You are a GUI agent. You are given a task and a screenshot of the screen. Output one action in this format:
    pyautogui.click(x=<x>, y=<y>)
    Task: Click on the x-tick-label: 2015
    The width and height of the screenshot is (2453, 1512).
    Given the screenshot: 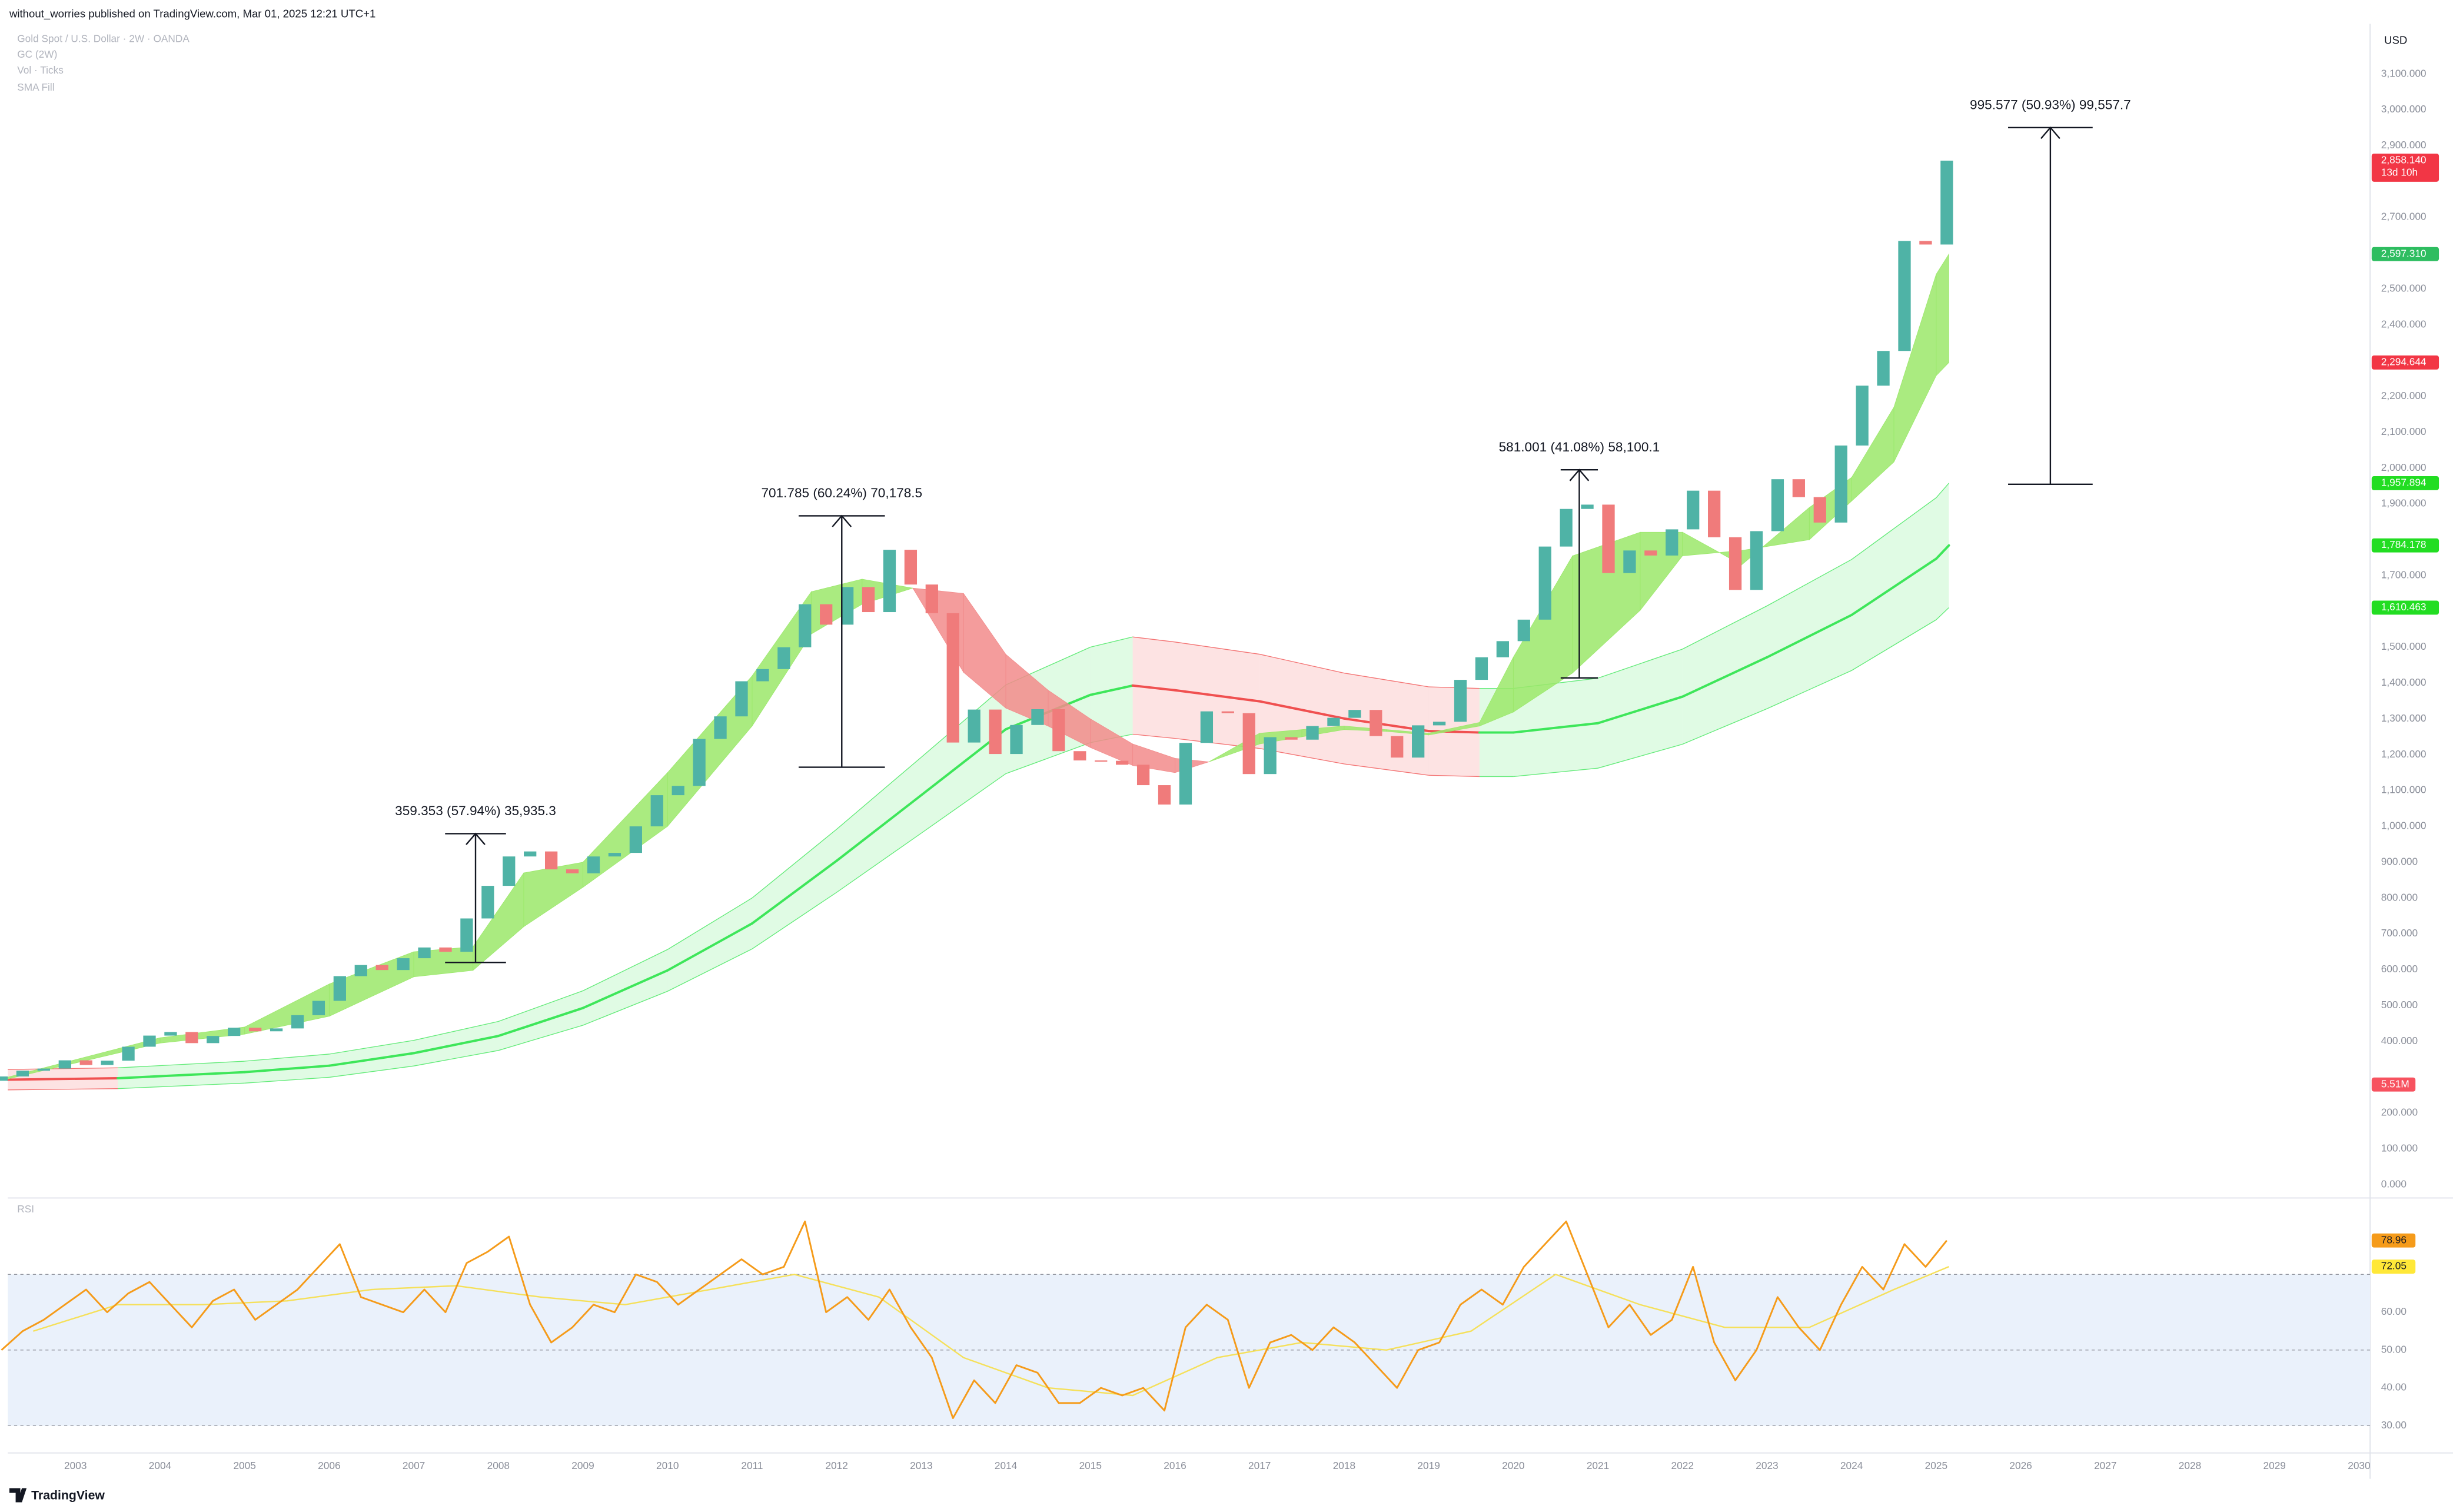 What is the action you would take?
    pyautogui.click(x=1090, y=1466)
    